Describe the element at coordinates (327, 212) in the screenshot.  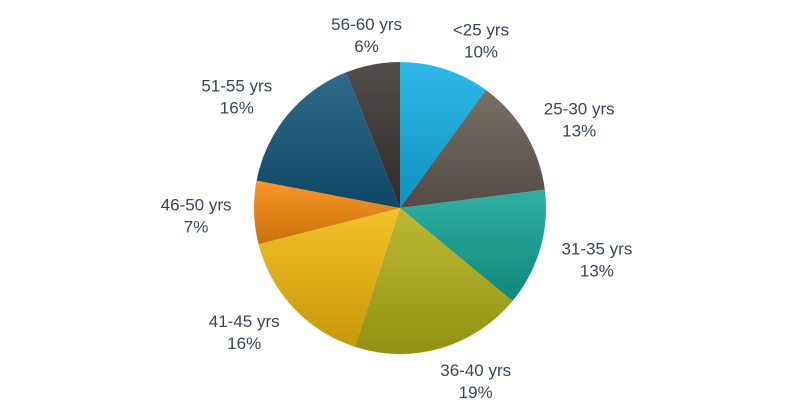
I see `pie-slice-46-50-yrs` at that location.